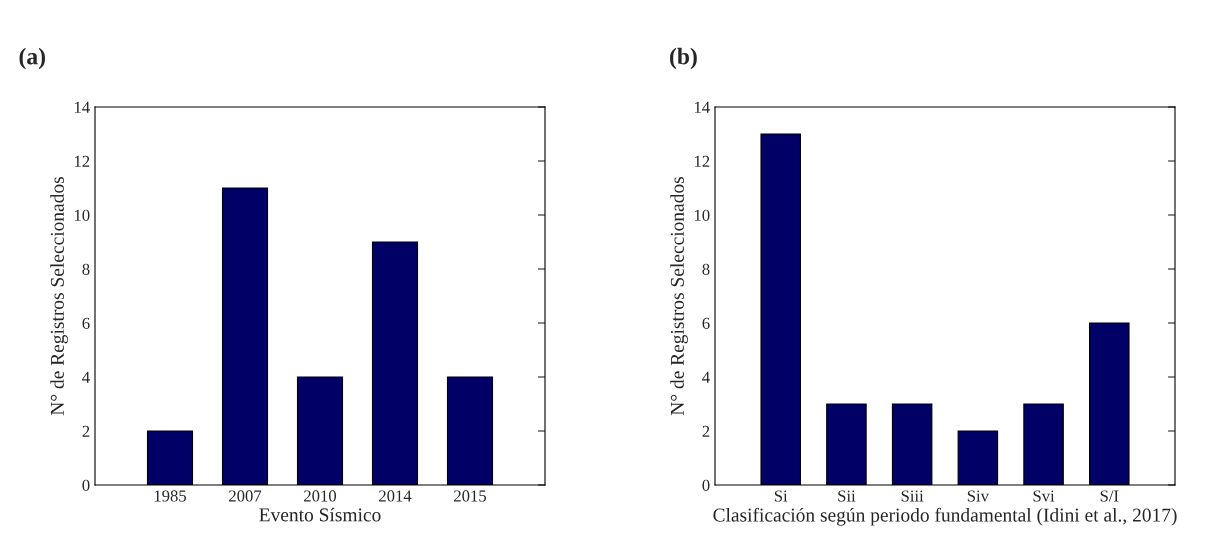 Image resolution: width=1225 pixels, height=544 pixels. What do you see at coordinates (945, 516) in the screenshot?
I see `x-axis-title: Clasificación según periodo fundamental (Idini et al., 2017)` at bounding box center [945, 516].